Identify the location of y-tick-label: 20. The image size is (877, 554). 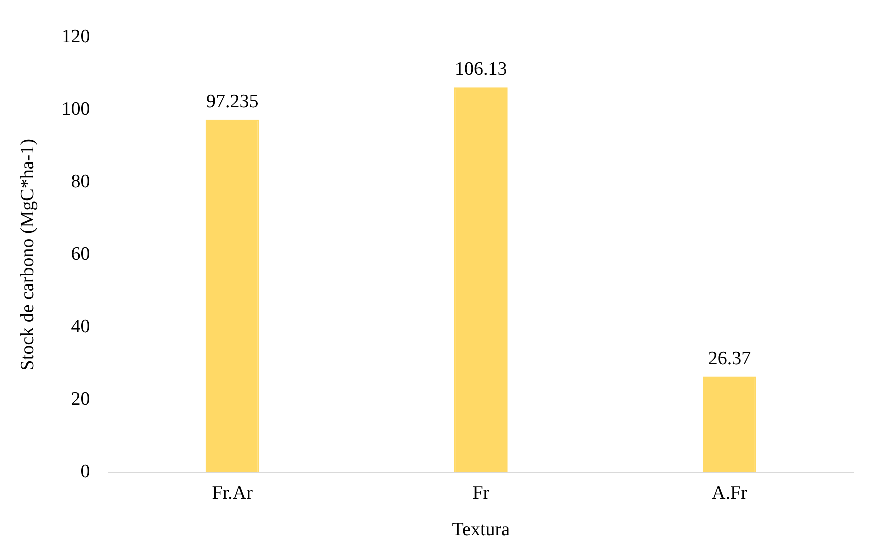
(80, 399).